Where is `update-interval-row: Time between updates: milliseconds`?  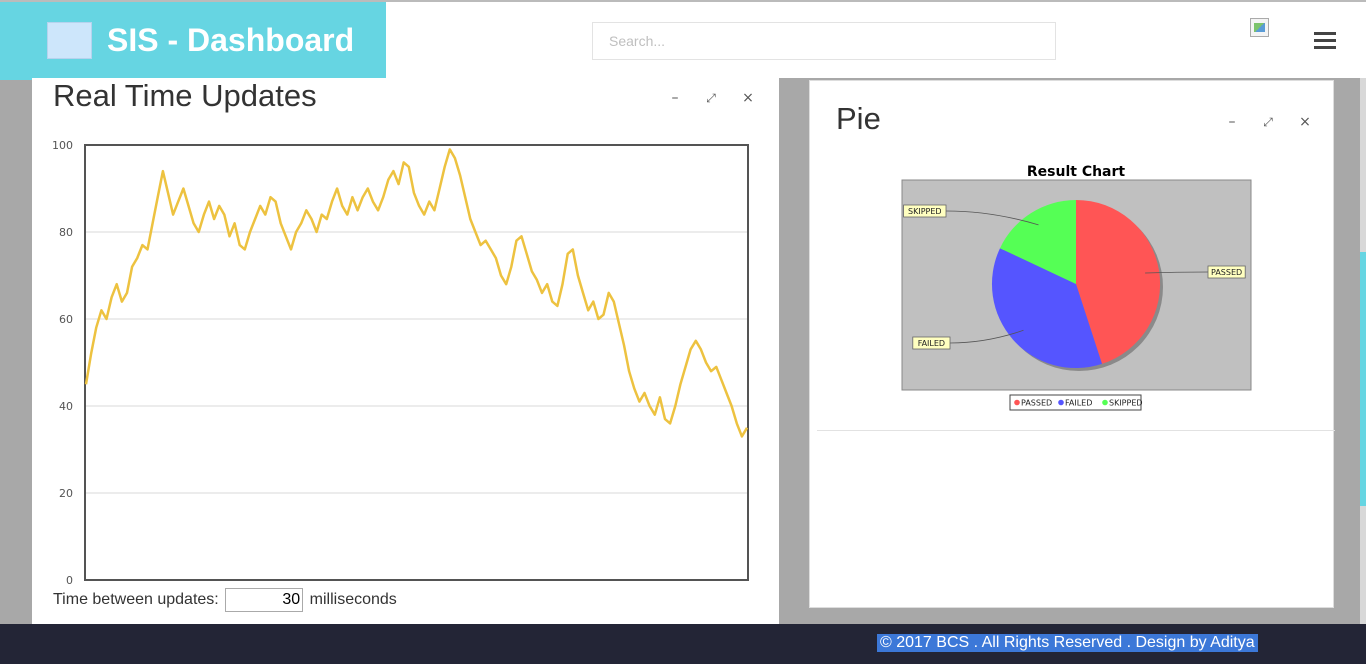
update-interval-row: Time between updates: milliseconds is located at coordinates (225, 600).